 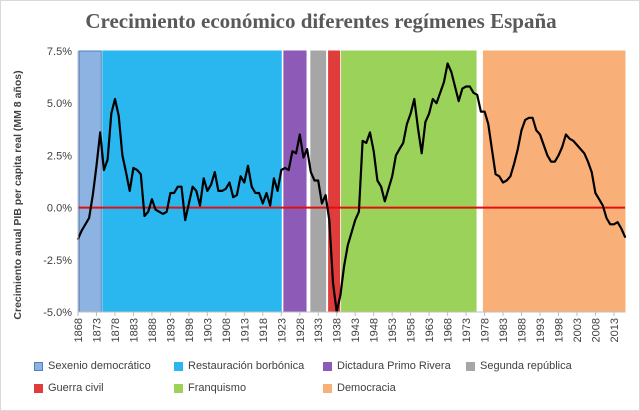 I want to click on x-tick-label: 1908, so click(x=227, y=330).